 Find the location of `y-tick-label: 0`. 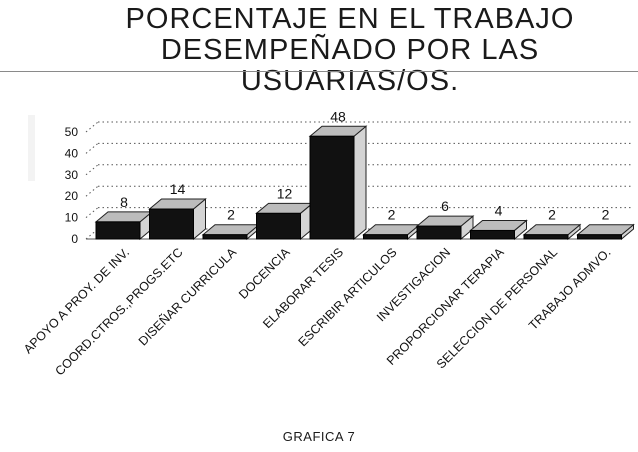

y-tick-label: 0 is located at coordinates (74, 239).